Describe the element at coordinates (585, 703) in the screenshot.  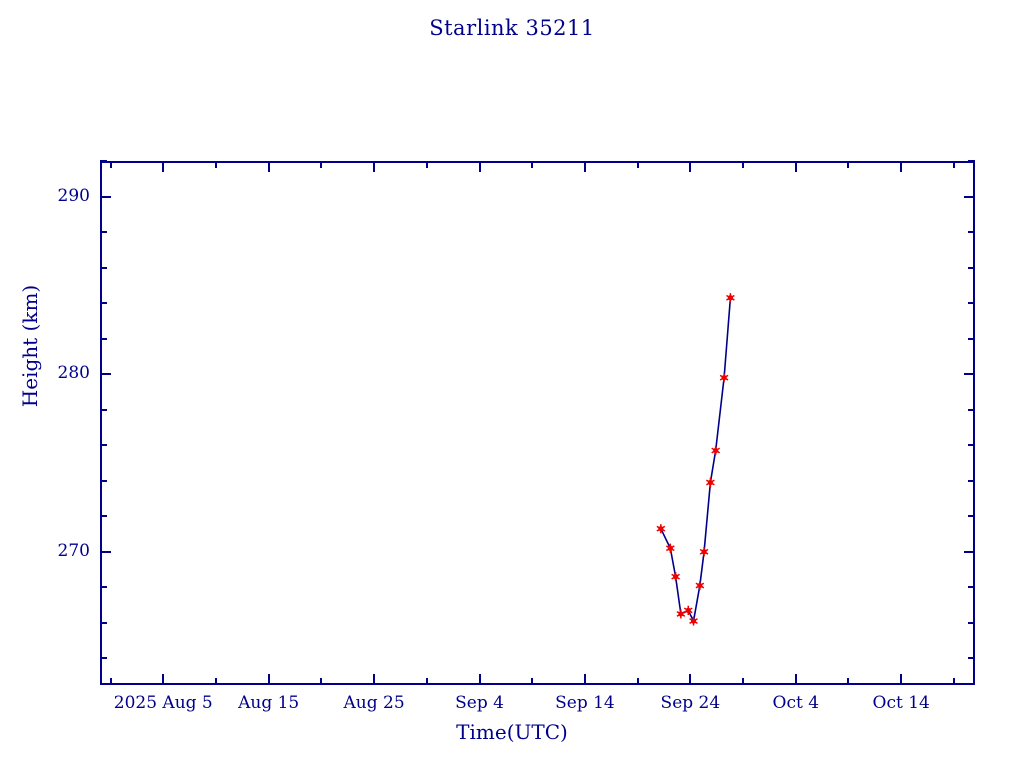
I see `x-tick-label-4: Sep 14` at that location.